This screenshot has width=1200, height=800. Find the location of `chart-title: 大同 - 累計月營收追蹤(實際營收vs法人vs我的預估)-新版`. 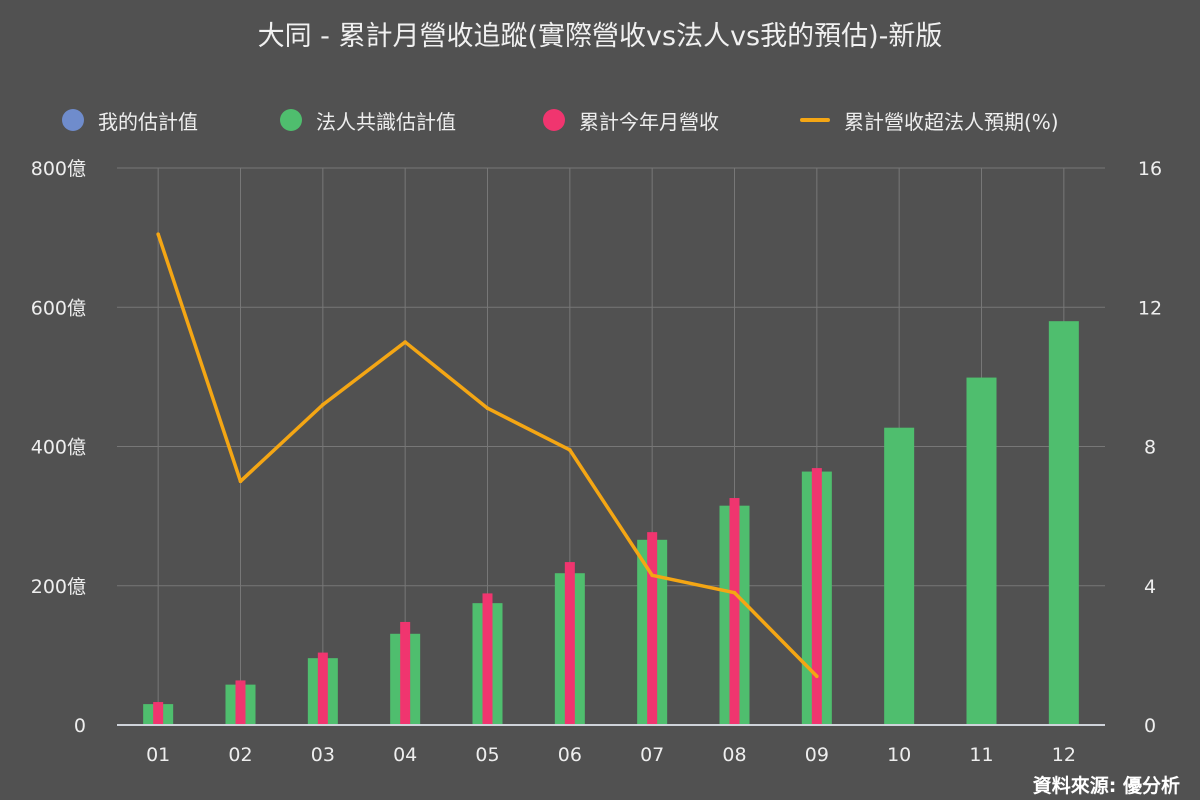

chart-title: 大同 - 累計月營收追蹤(實際營收vs法人vs我的預估)-新版 is located at coordinates (600, 36).